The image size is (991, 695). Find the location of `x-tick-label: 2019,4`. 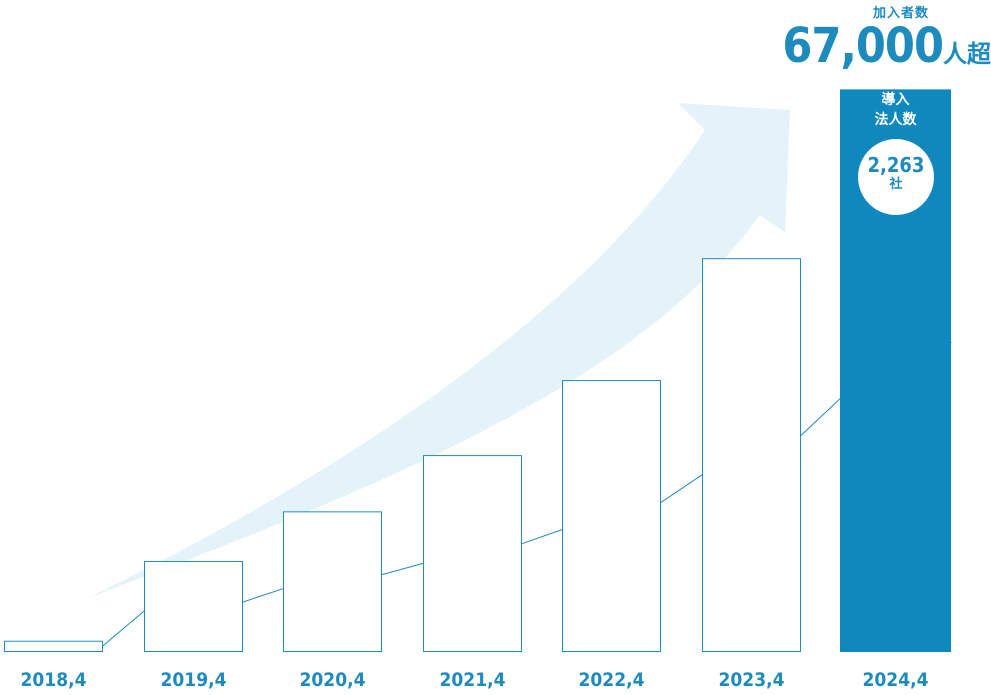

x-tick-label: 2019,4 is located at coordinates (194, 680).